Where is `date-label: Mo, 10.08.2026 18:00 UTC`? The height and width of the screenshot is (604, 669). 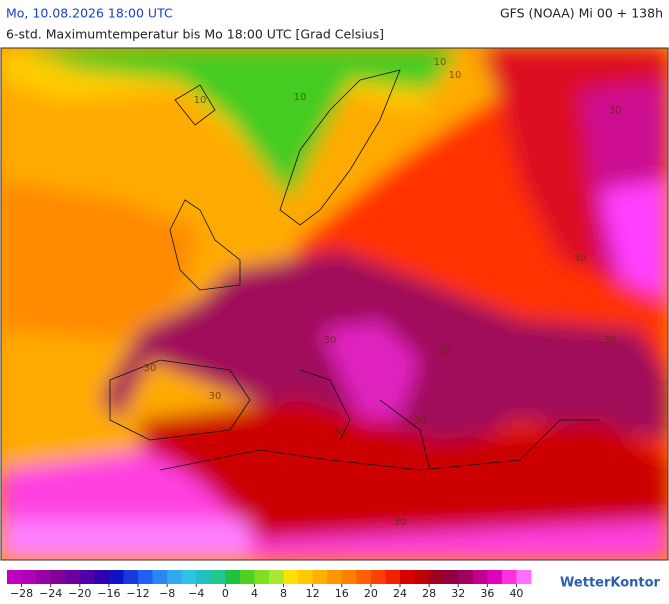
date-label: Mo, 10.08.2026 18:00 UTC is located at coordinates (89, 13).